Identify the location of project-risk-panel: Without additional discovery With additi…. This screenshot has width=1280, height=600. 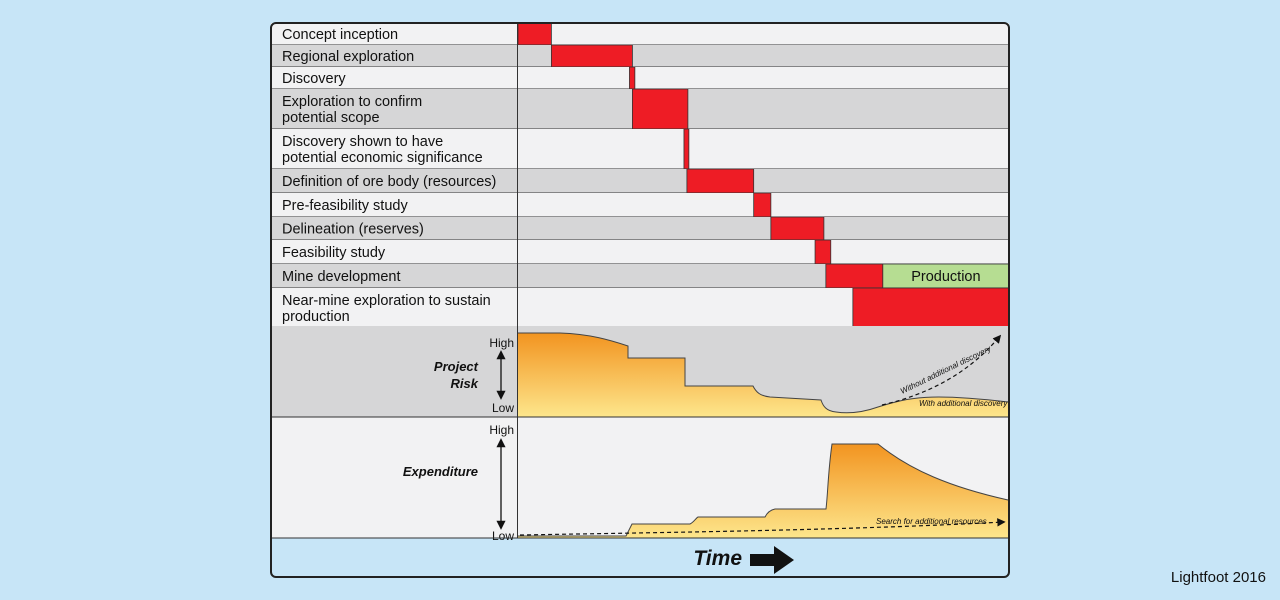
(640, 371).